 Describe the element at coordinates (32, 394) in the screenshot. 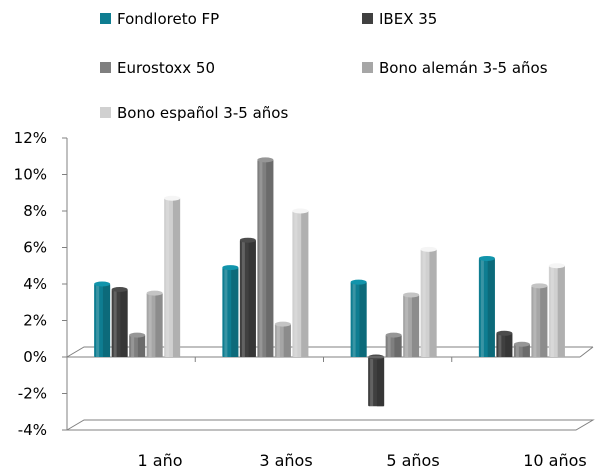

I see `y-tick-label: -2%` at that location.